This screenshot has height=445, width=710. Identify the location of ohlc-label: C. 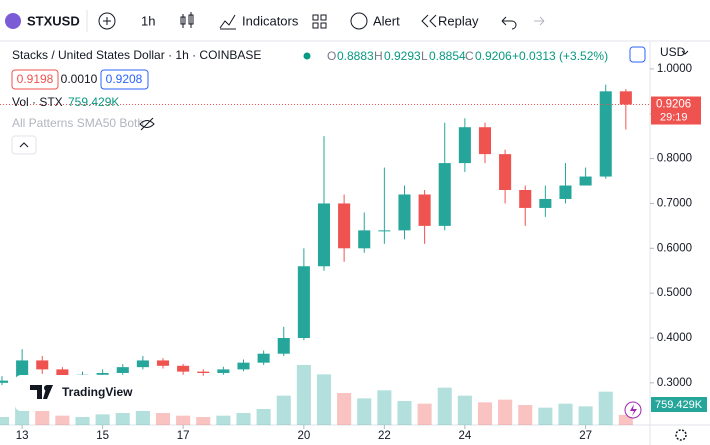
(469, 56).